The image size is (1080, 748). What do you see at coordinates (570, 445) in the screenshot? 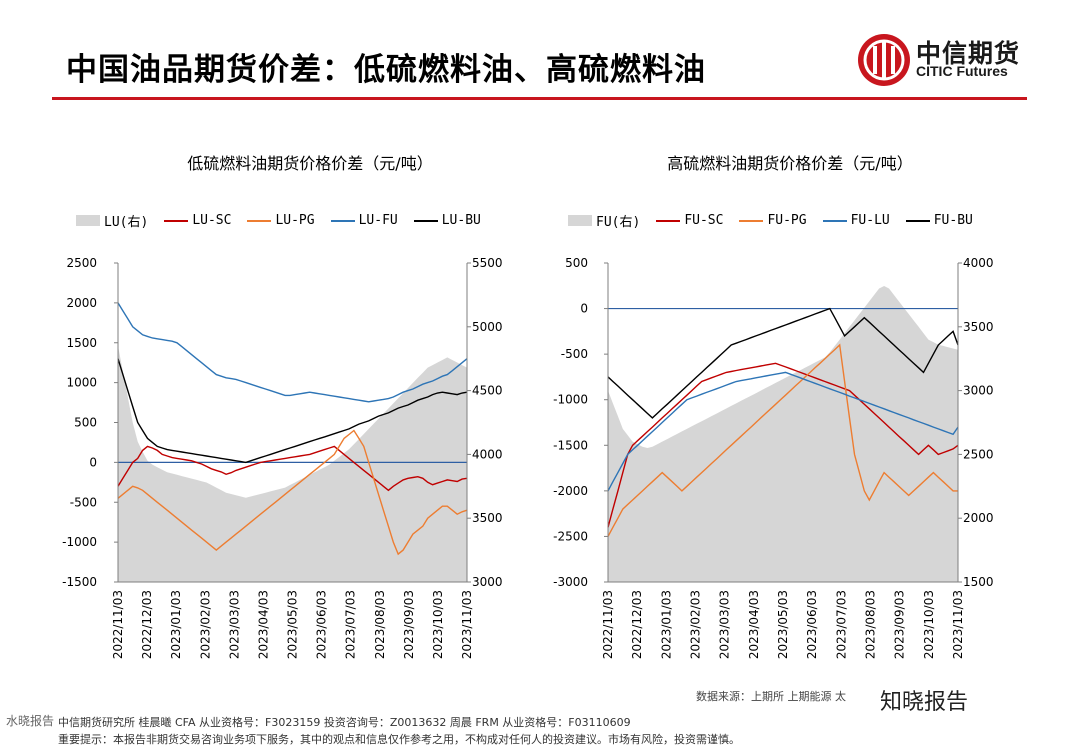
I see `chart2-yleft-tick: -1500` at bounding box center [570, 445].